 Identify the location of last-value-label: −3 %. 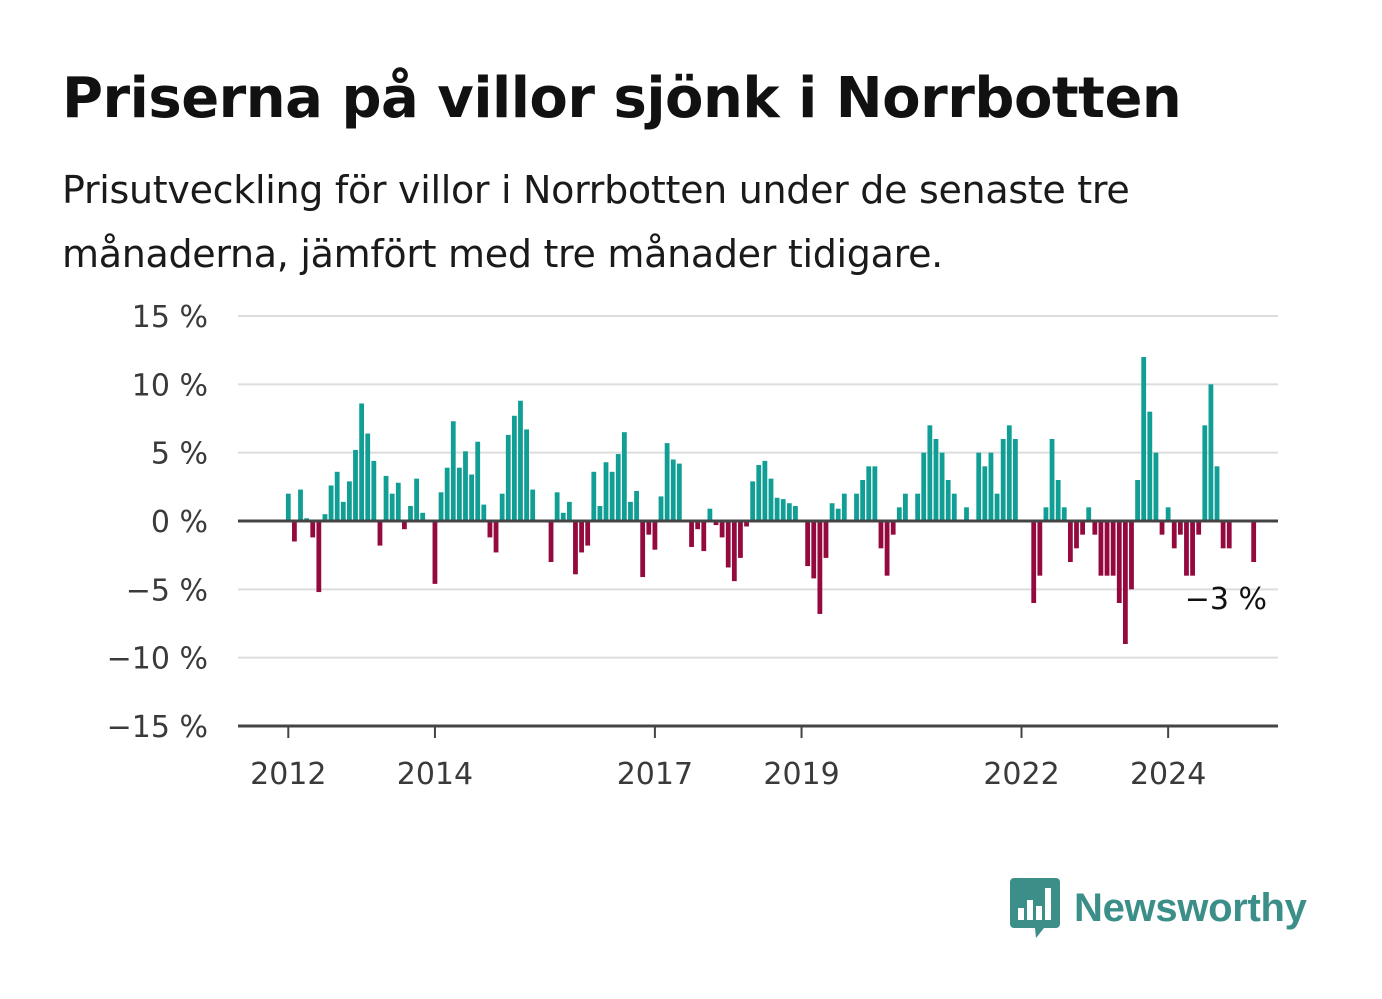
(1226, 599).